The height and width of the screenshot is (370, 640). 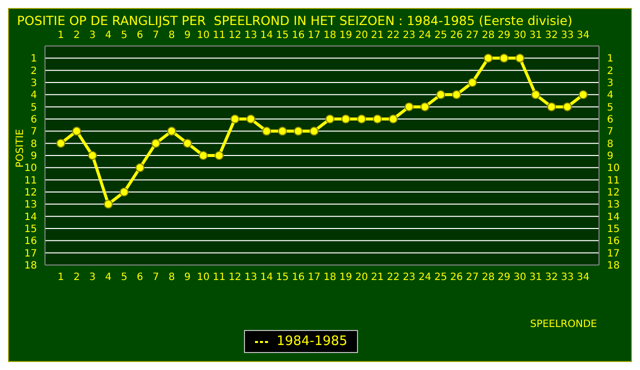 I want to click on x2-tick-label: 27, so click(x=472, y=278).